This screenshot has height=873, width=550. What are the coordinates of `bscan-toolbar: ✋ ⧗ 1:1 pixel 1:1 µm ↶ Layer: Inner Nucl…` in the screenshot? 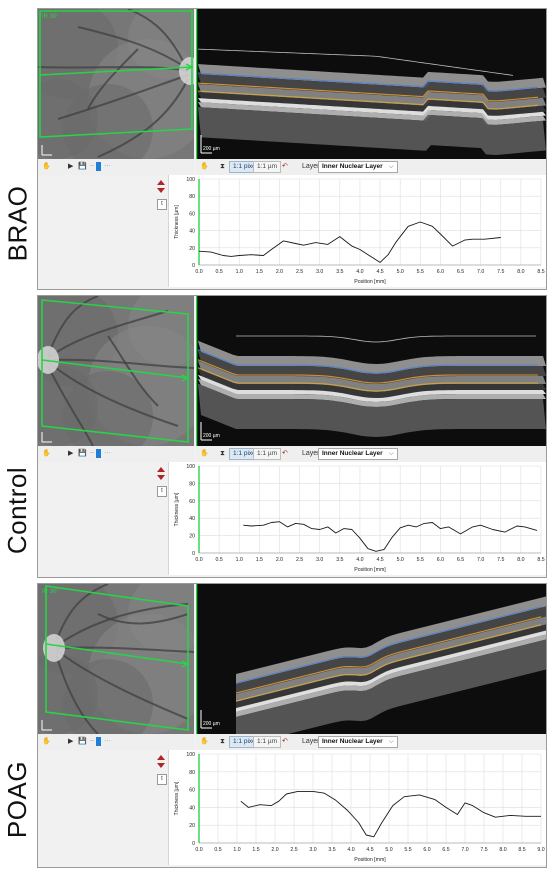 It's located at (371, 167).